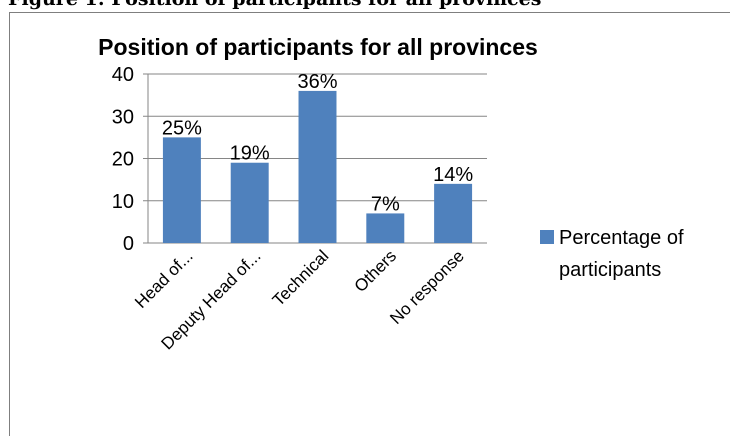 The width and height of the screenshot is (730, 436). What do you see at coordinates (317, 82) in the screenshot?
I see `data-label: 36%` at bounding box center [317, 82].